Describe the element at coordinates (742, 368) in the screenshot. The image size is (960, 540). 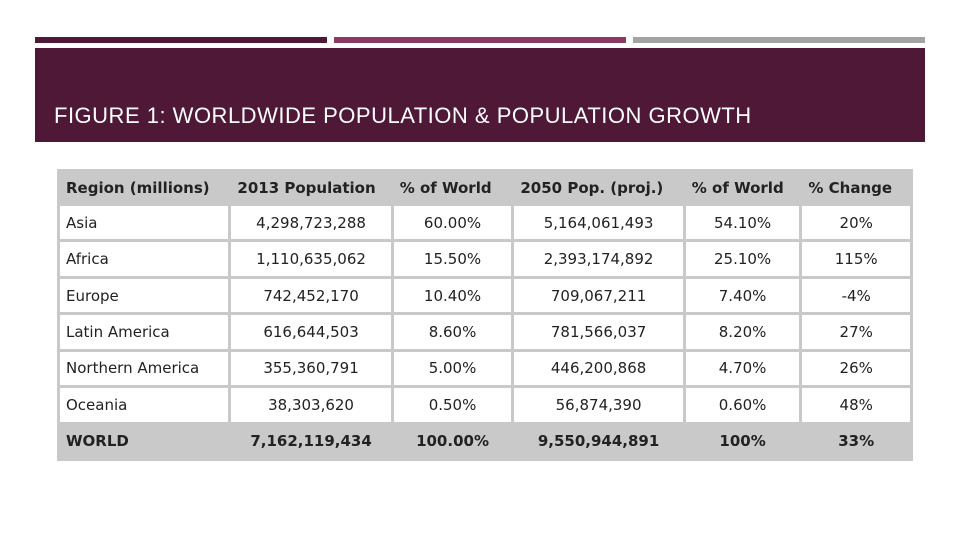
I see `cell-pct-2050: 4.70%` at that location.